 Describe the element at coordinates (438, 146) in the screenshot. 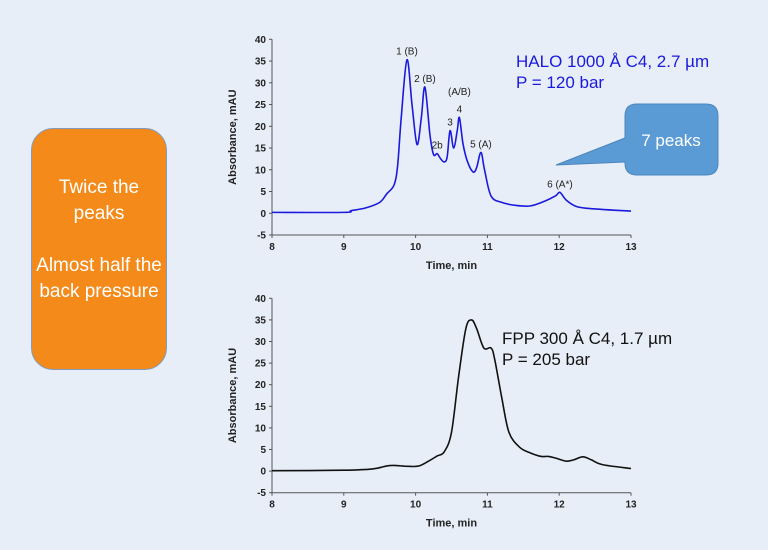

I see `peak-label: 2b` at that location.